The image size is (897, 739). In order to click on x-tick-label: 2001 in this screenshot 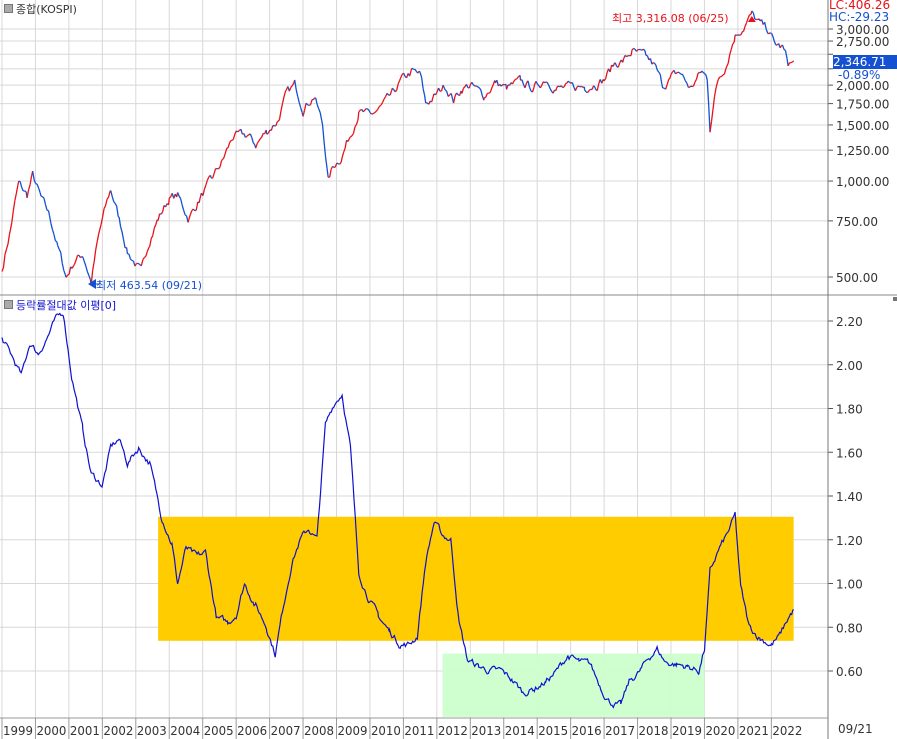, I will do `click(85, 731)`.